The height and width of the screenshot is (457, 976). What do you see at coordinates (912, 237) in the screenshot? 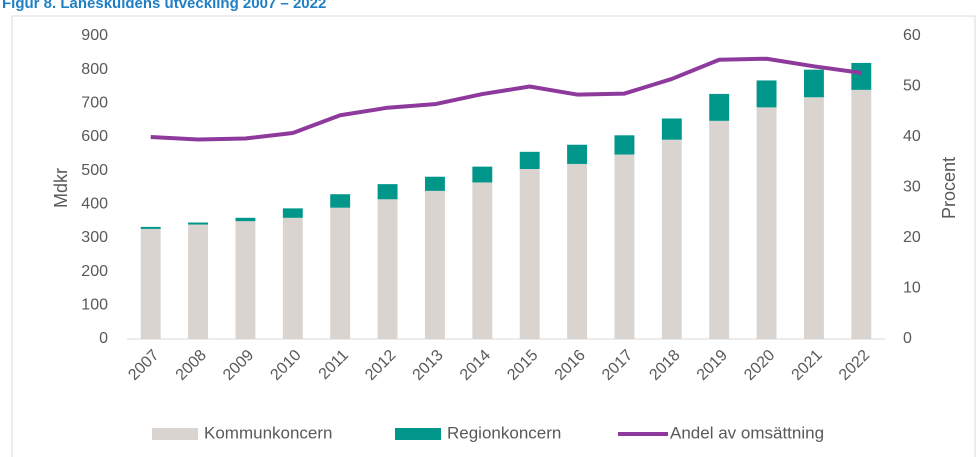
I see `y2-tick-label: 20` at bounding box center [912, 237].